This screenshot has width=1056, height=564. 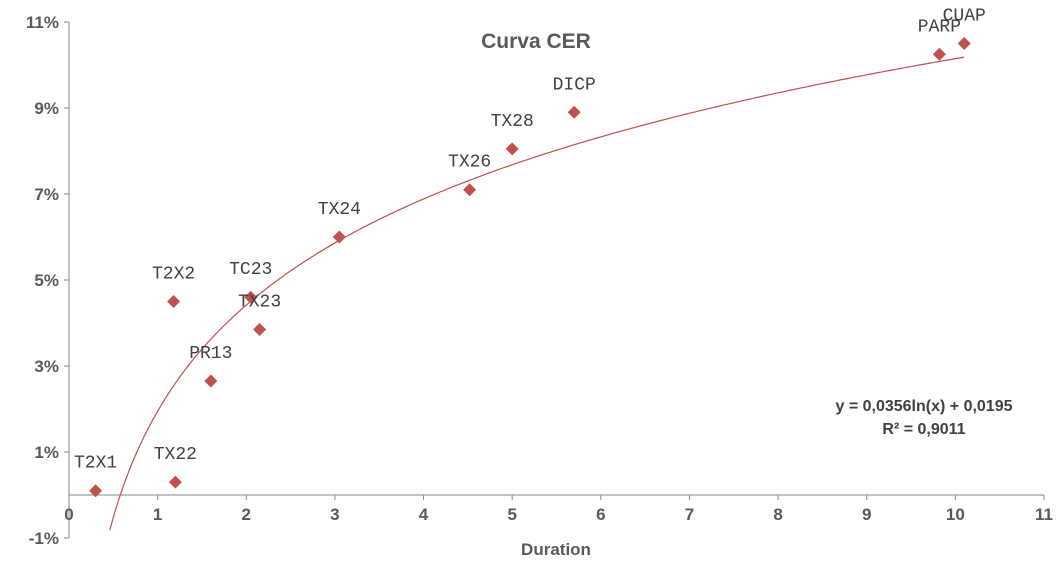 I want to click on x-tick-label: 6, so click(x=600, y=514).